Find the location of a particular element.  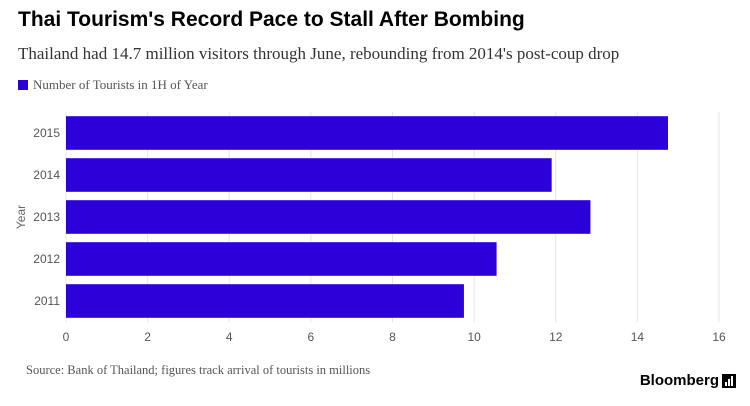

x-tick-label: 2 is located at coordinates (147, 337).